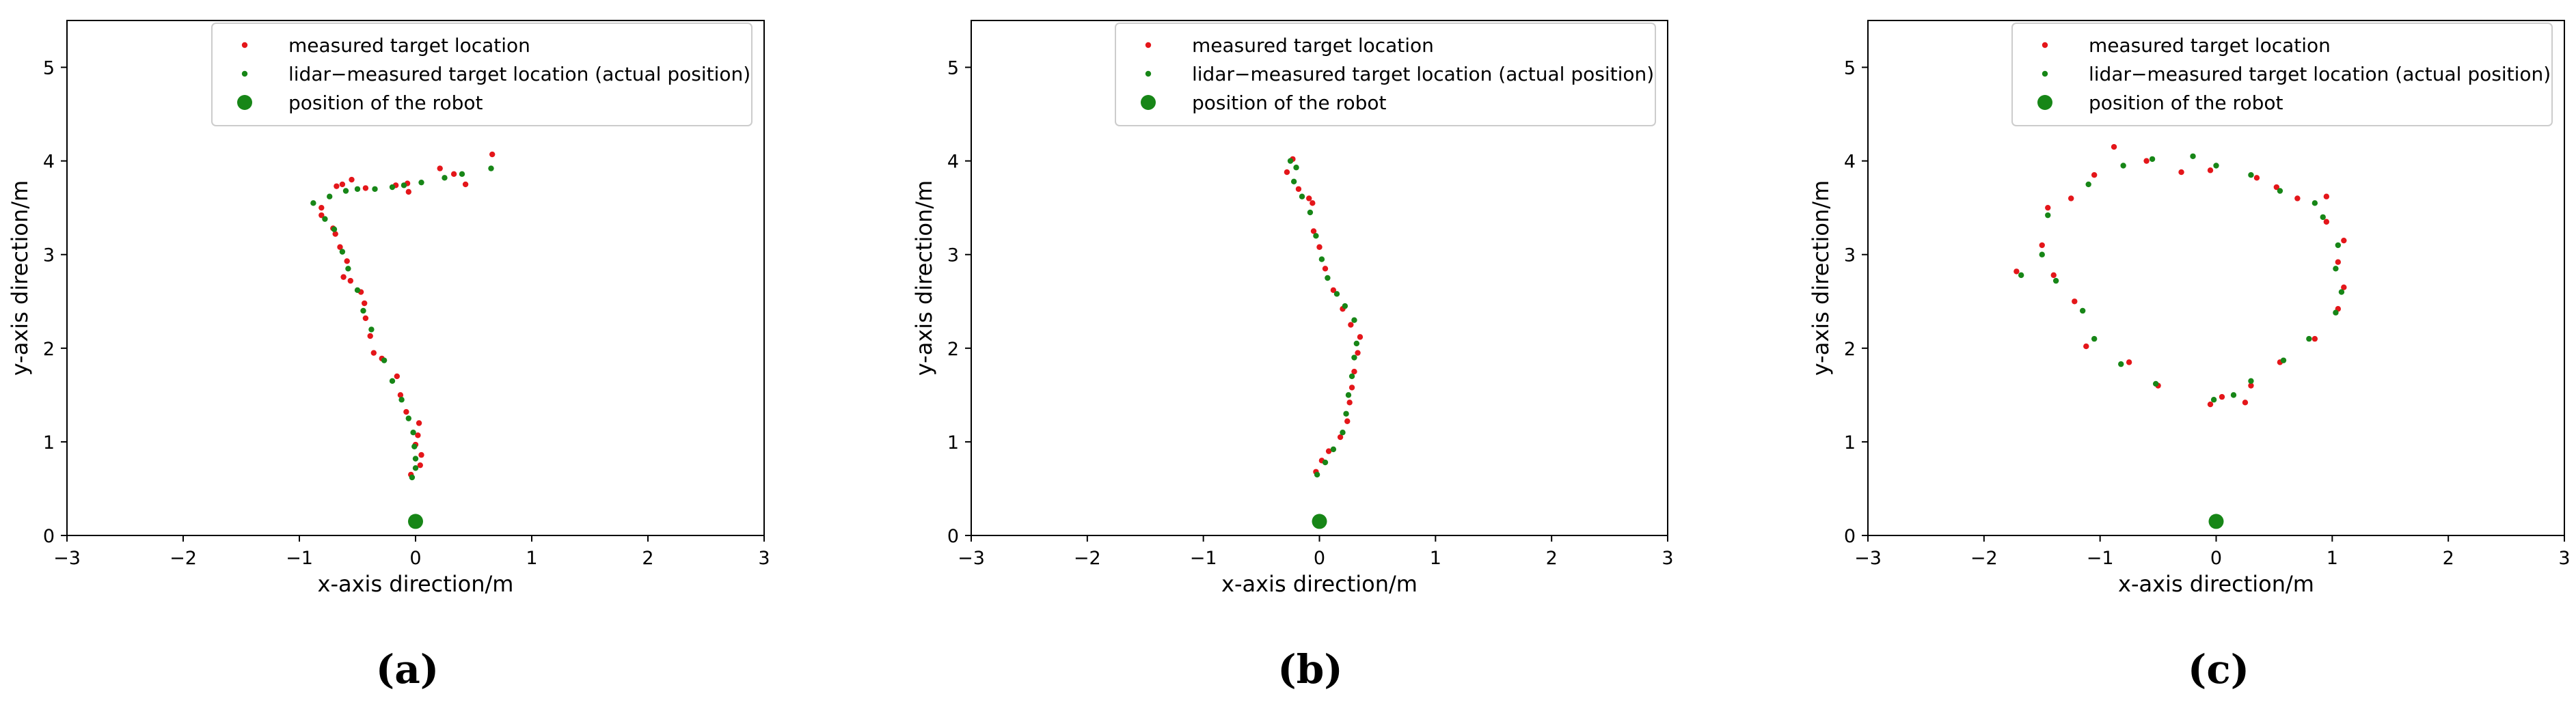  What do you see at coordinates (2186, 103) in the screenshot?
I see `legend-label-robot: position of the robot` at bounding box center [2186, 103].